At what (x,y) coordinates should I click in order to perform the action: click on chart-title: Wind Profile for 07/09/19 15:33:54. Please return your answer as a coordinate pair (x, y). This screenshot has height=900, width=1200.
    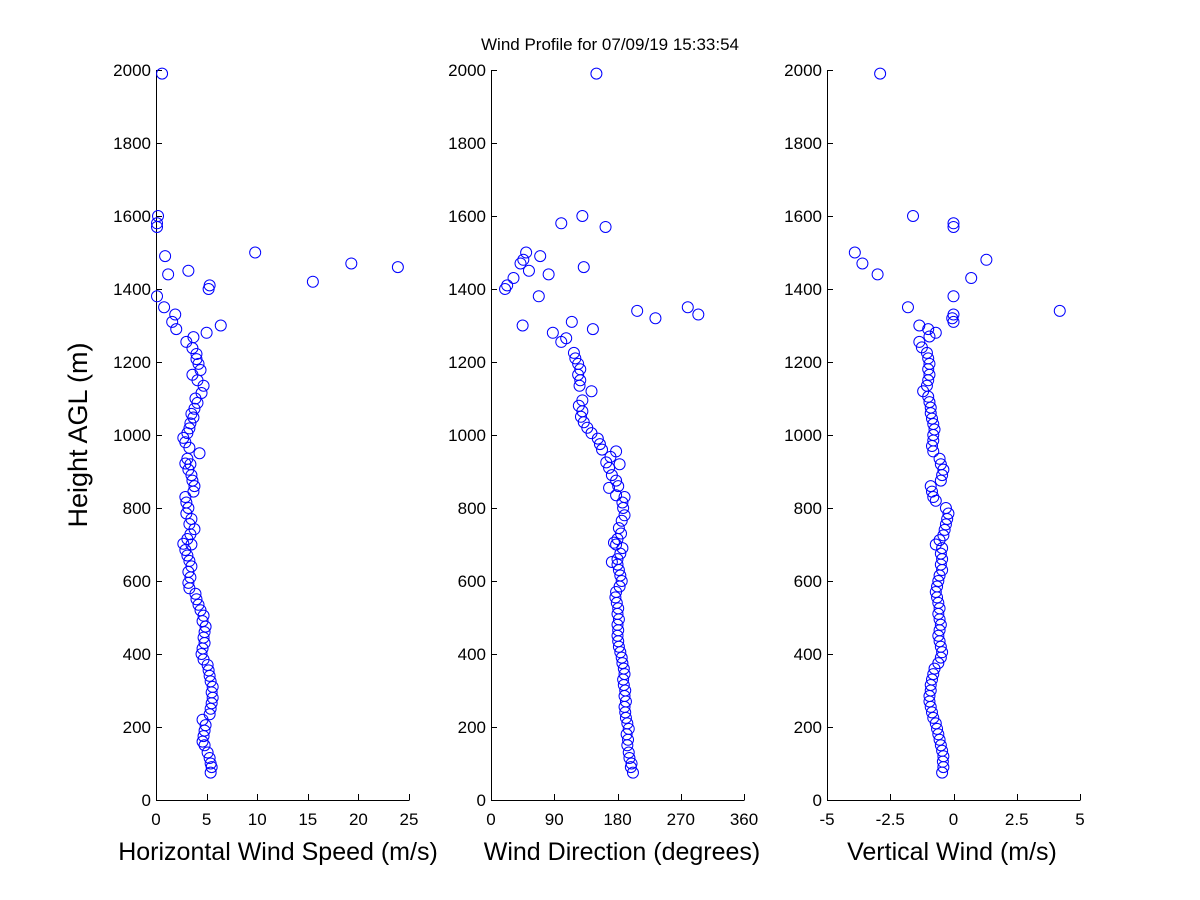
    Looking at the image, I should click on (610, 44).